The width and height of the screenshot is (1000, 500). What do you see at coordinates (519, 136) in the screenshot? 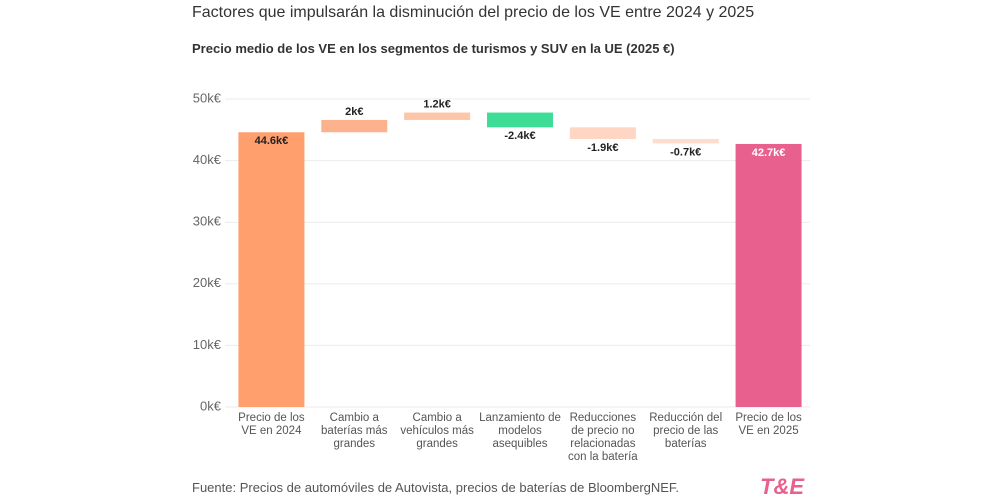
I see `value-label: -2.4k€` at bounding box center [519, 136].